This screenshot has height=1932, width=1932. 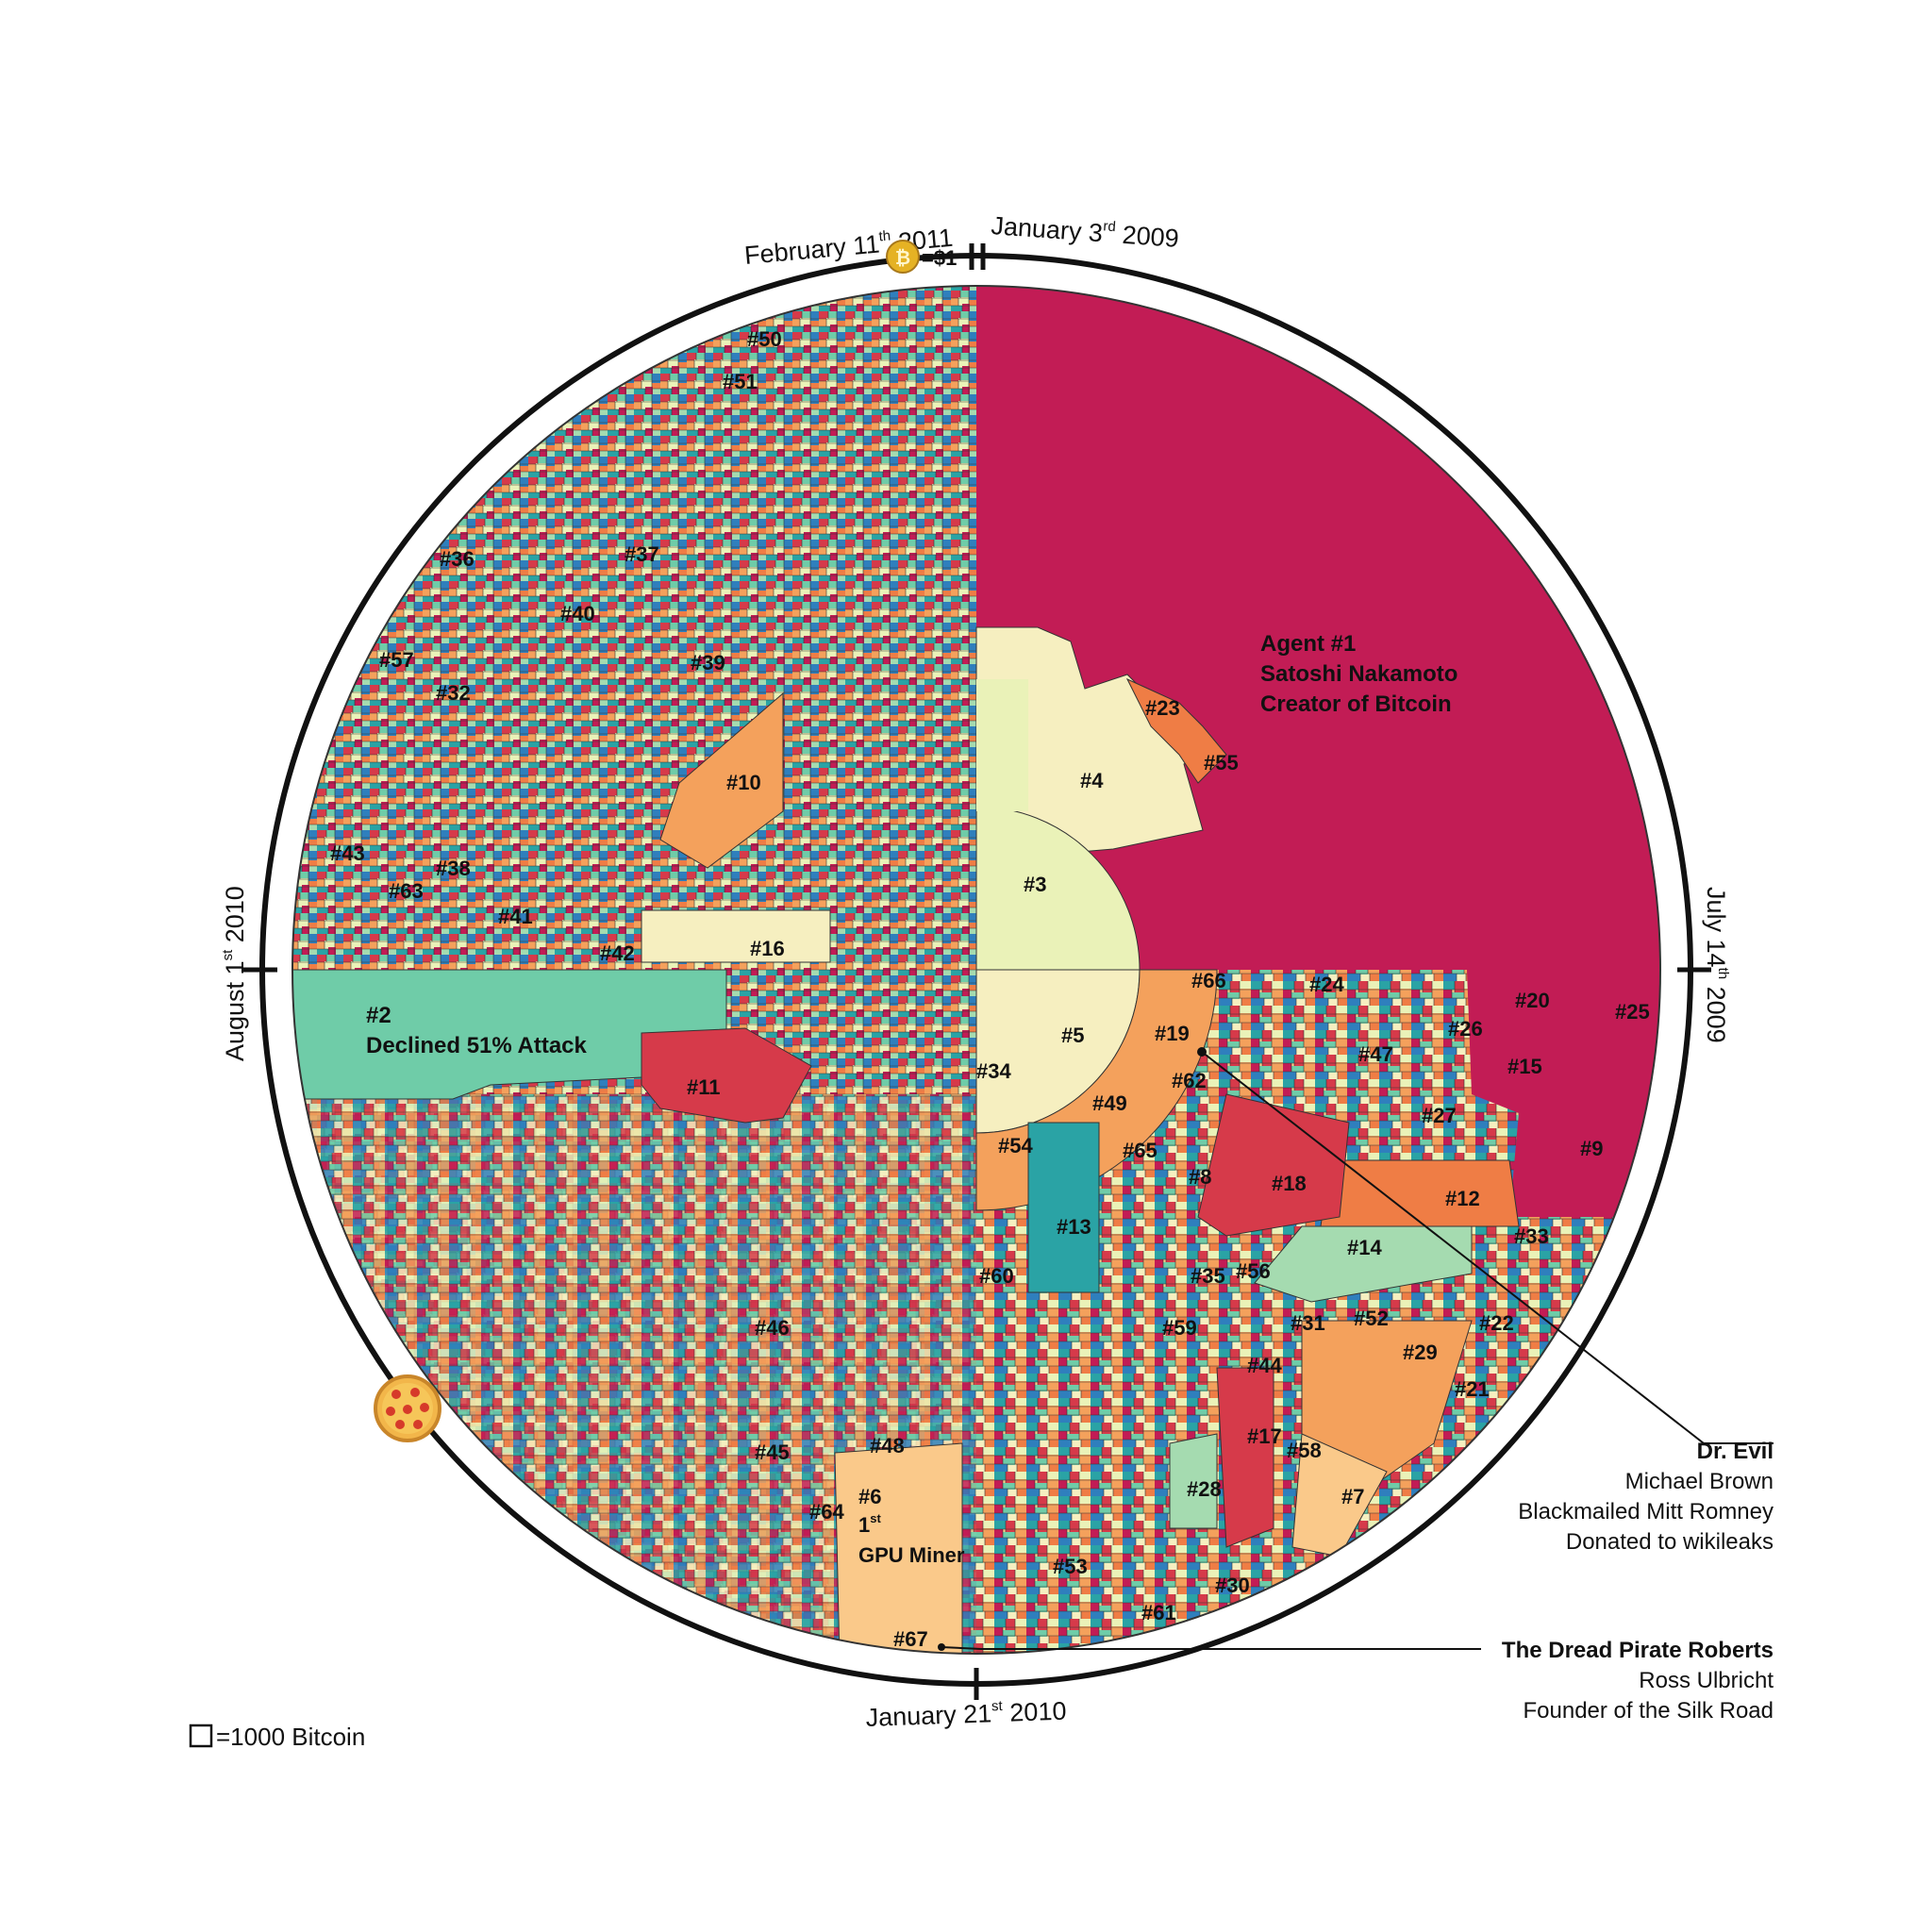 I want to click on agent-label-57: #57, so click(x=396, y=660).